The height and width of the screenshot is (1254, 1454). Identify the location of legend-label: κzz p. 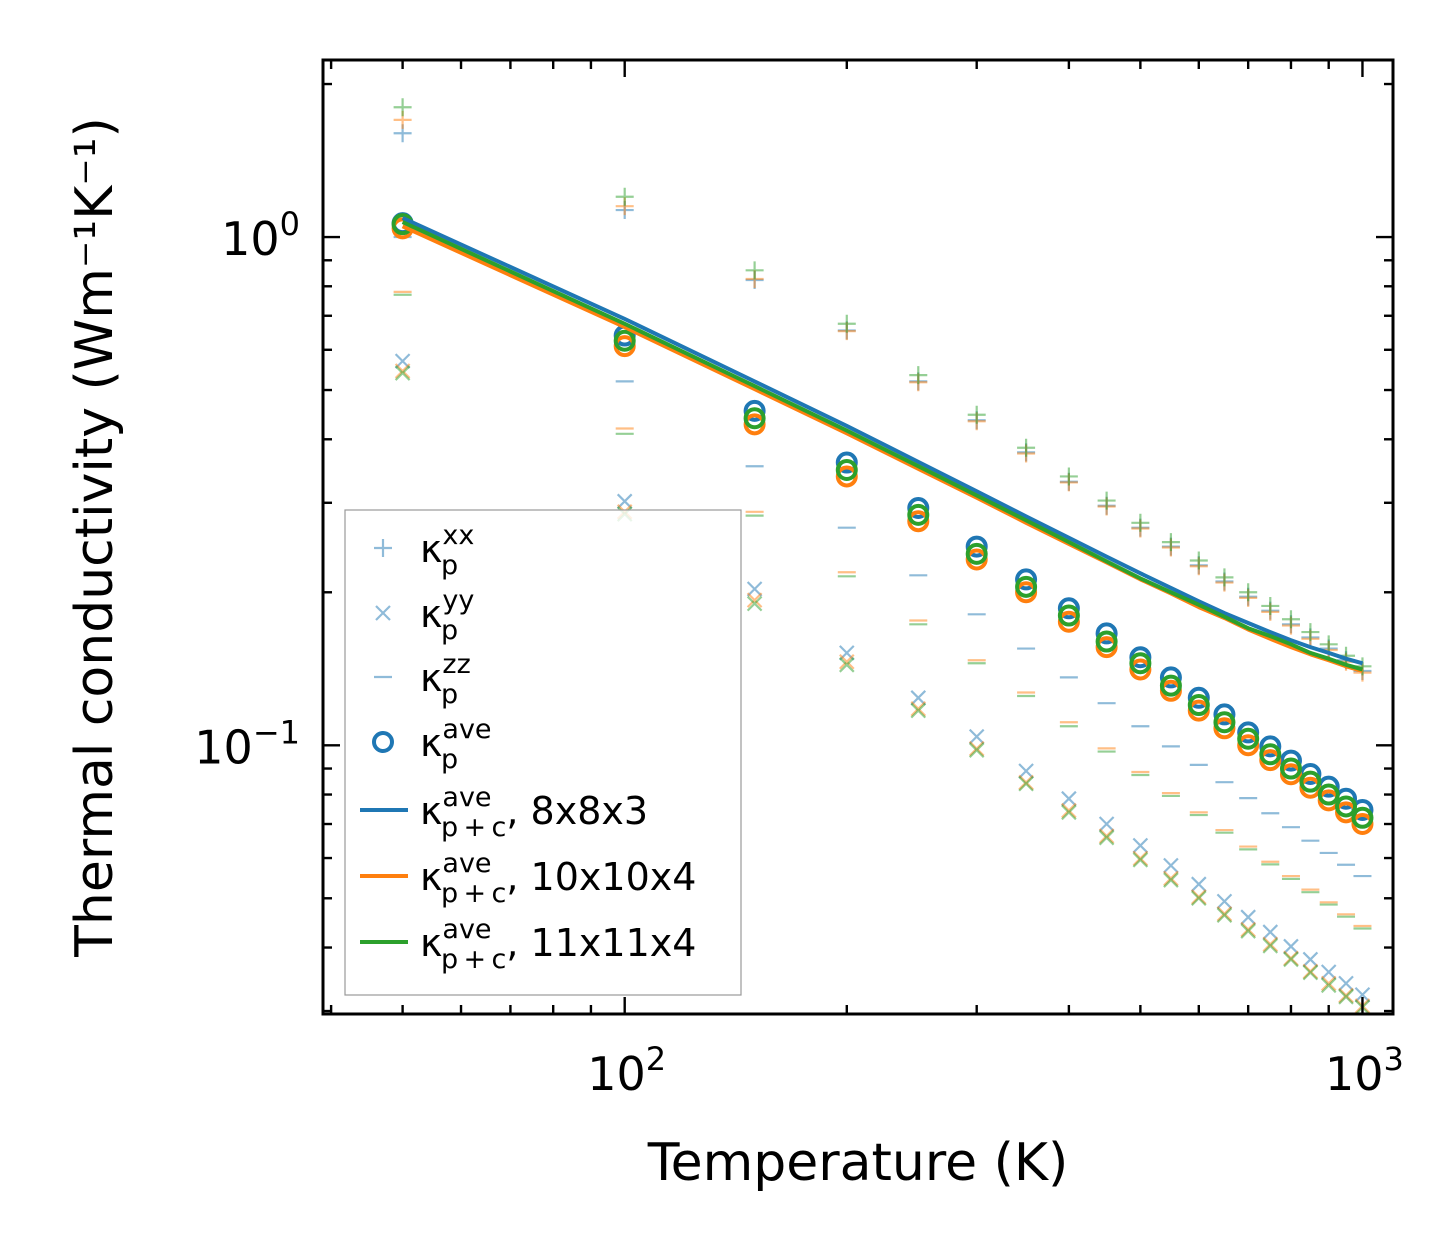
(445, 679).